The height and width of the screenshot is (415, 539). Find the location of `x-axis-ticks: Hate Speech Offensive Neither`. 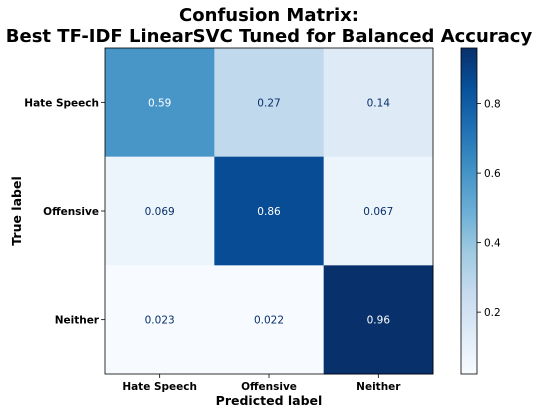

x-axis-ticks: Hate Speech Offensive Neither is located at coordinates (261, 383).